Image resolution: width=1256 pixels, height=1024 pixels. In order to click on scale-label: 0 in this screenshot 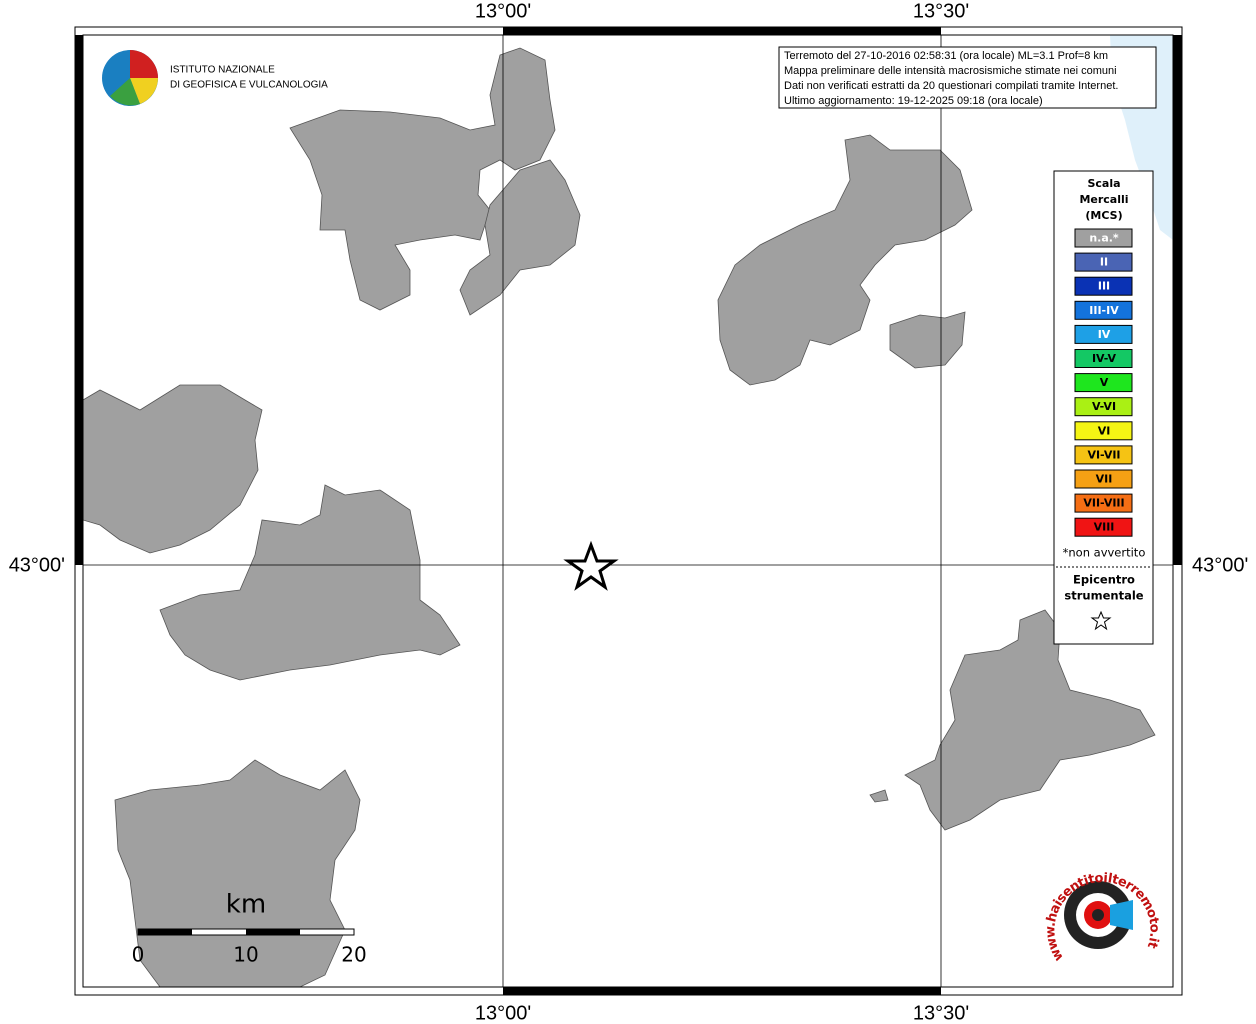, I will do `click(138, 955)`.